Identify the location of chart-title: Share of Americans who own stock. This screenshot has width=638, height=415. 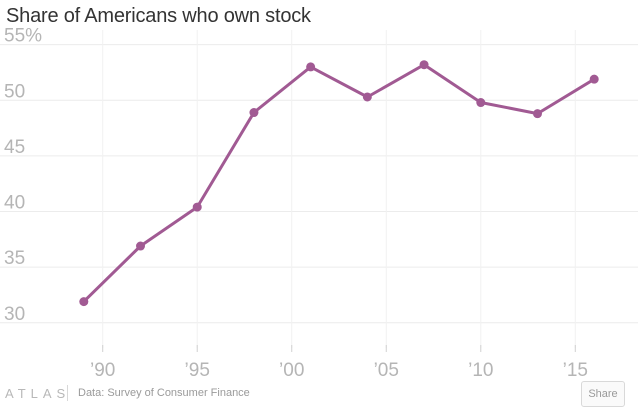
(158, 16).